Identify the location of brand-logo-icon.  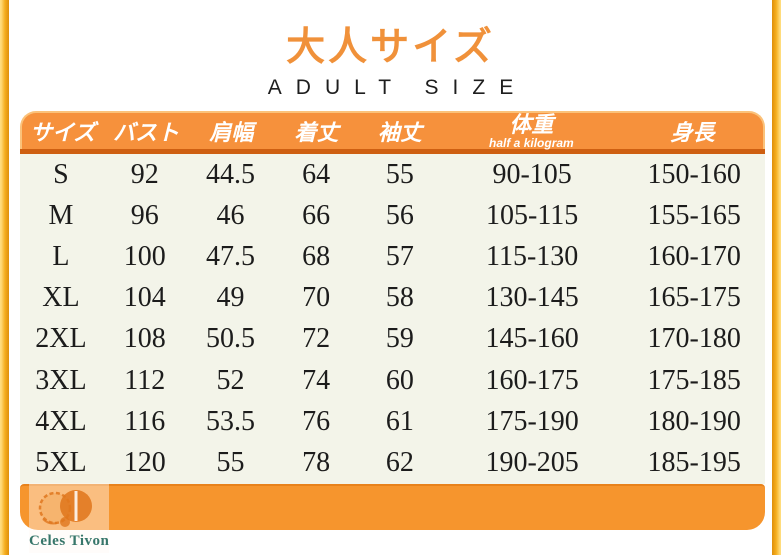
(68, 510).